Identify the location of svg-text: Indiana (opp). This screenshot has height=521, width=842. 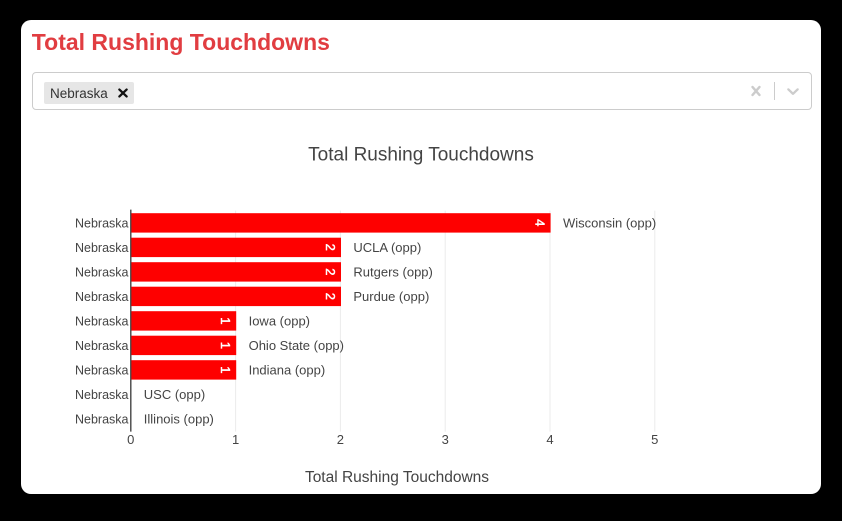
(287, 370).